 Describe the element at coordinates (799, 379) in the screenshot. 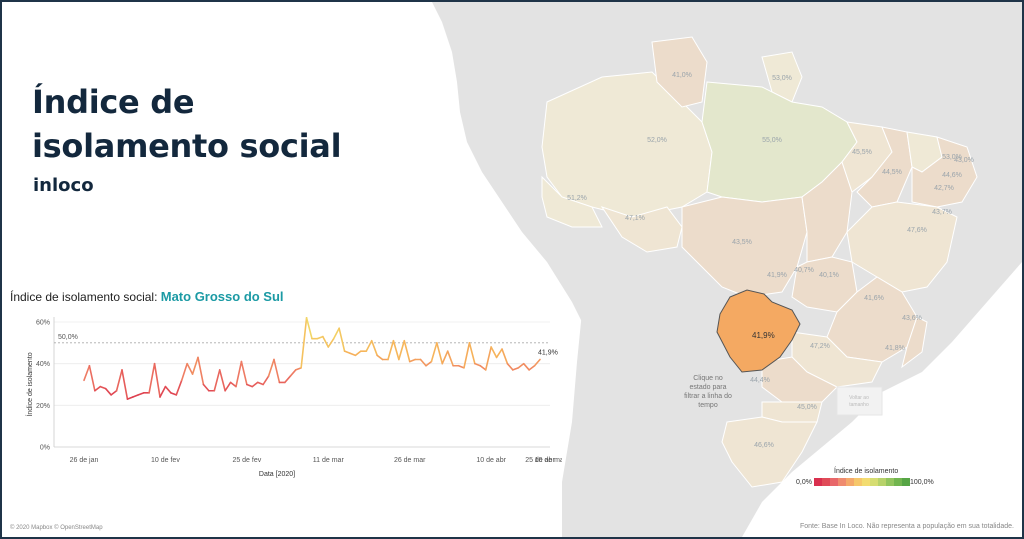

I see `state-pr` at that location.